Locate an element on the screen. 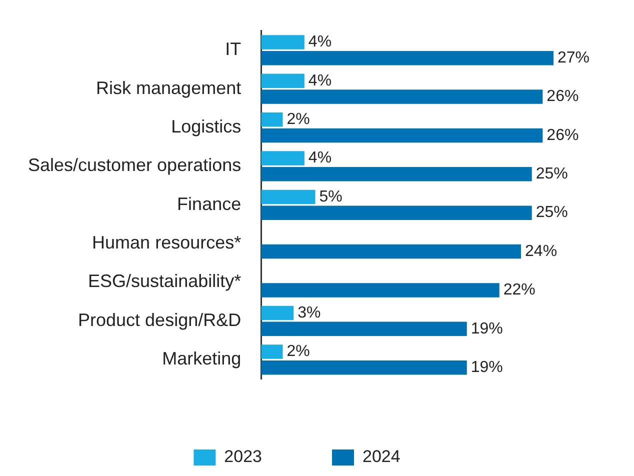 Image resolution: width=634 pixels, height=476 pixels. y-tick-label: Finance is located at coordinates (209, 204).